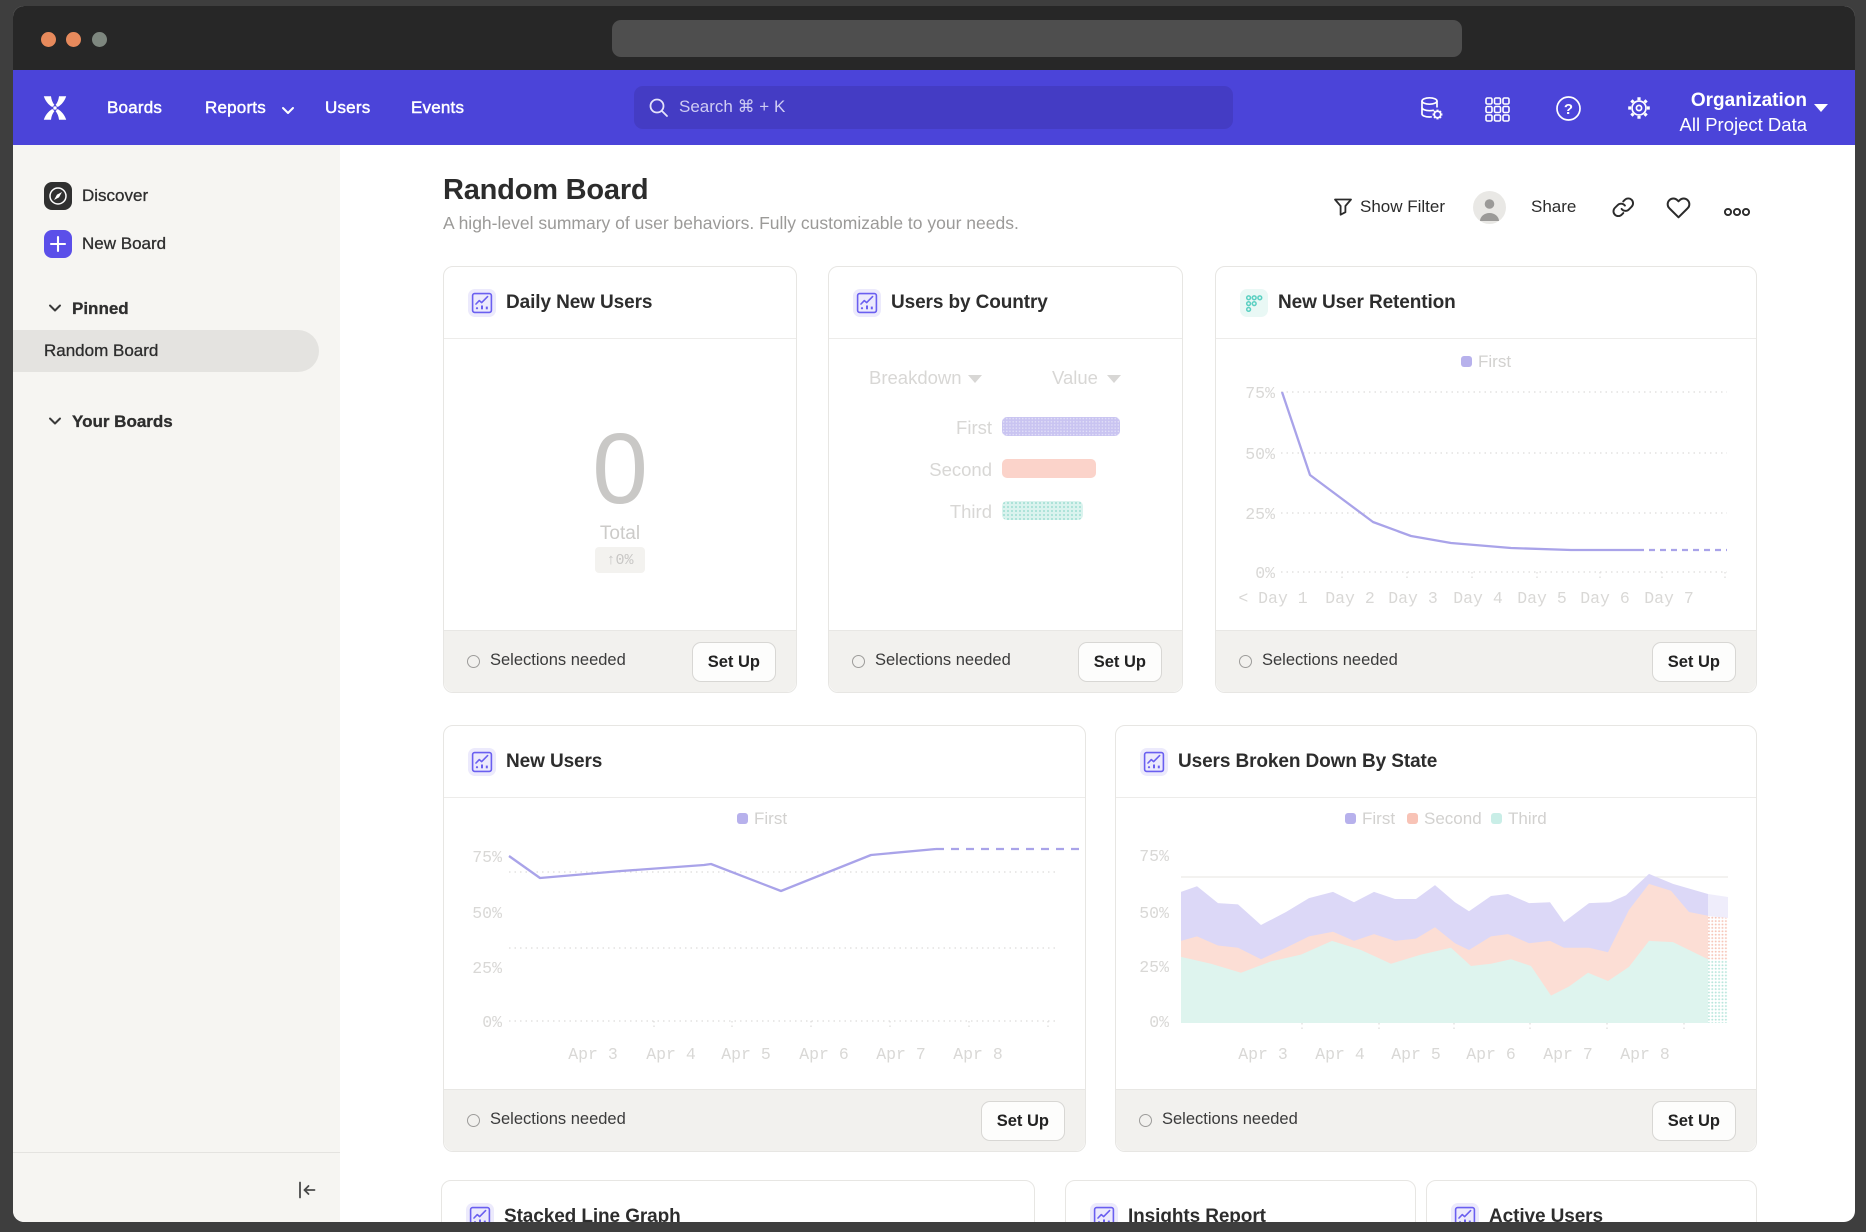  I want to click on svg-text: < Day 1, so click(1272, 598).